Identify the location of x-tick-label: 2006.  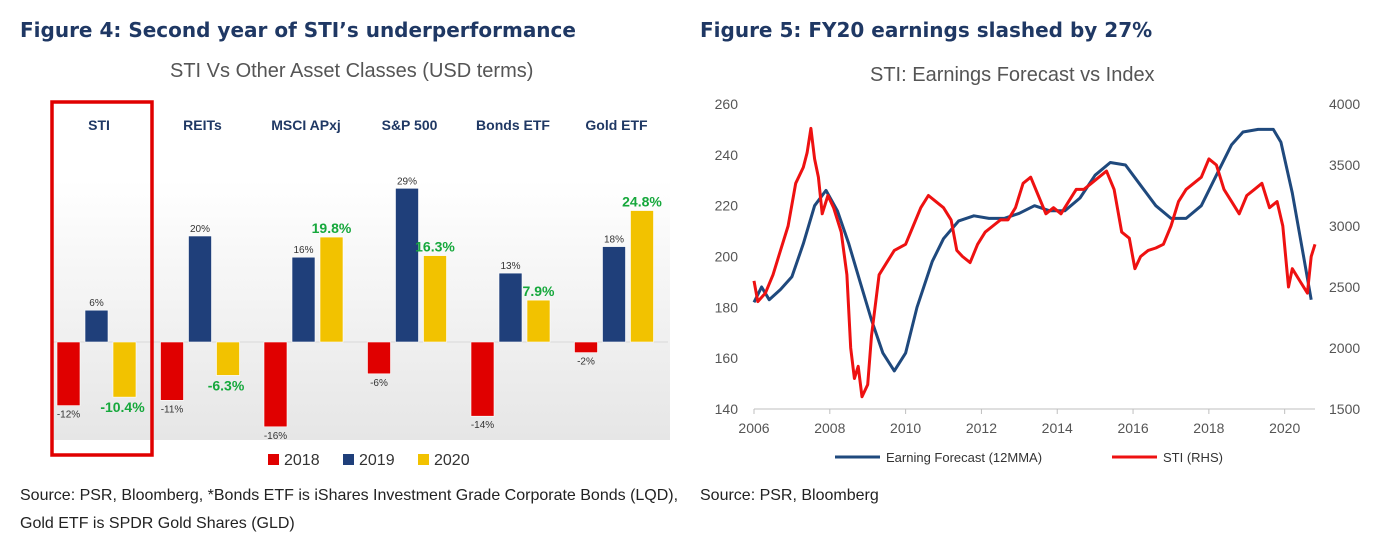
(753, 428).